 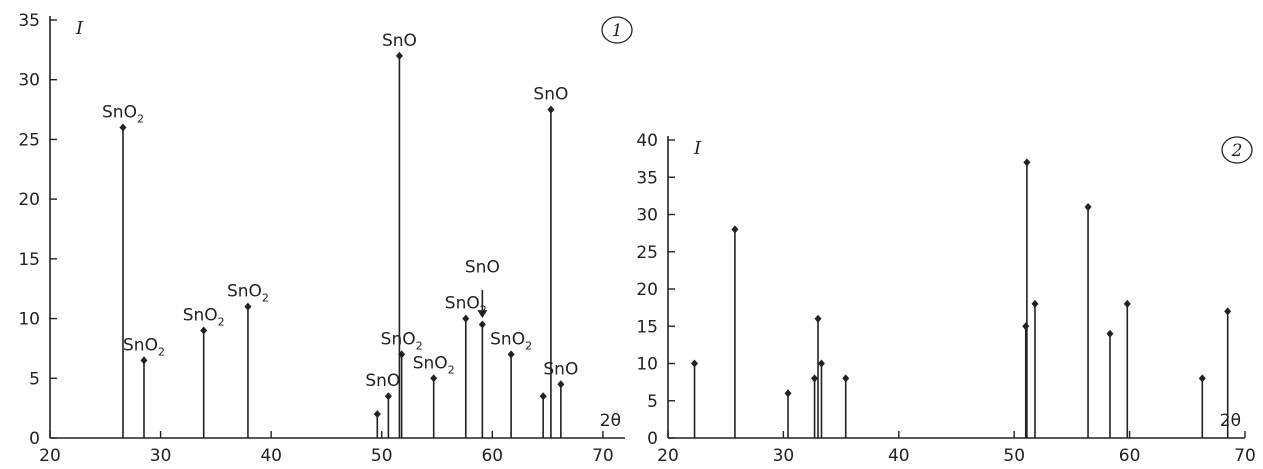 I want to click on x-axis-label: 2θ, so click(x=1230, y=421).